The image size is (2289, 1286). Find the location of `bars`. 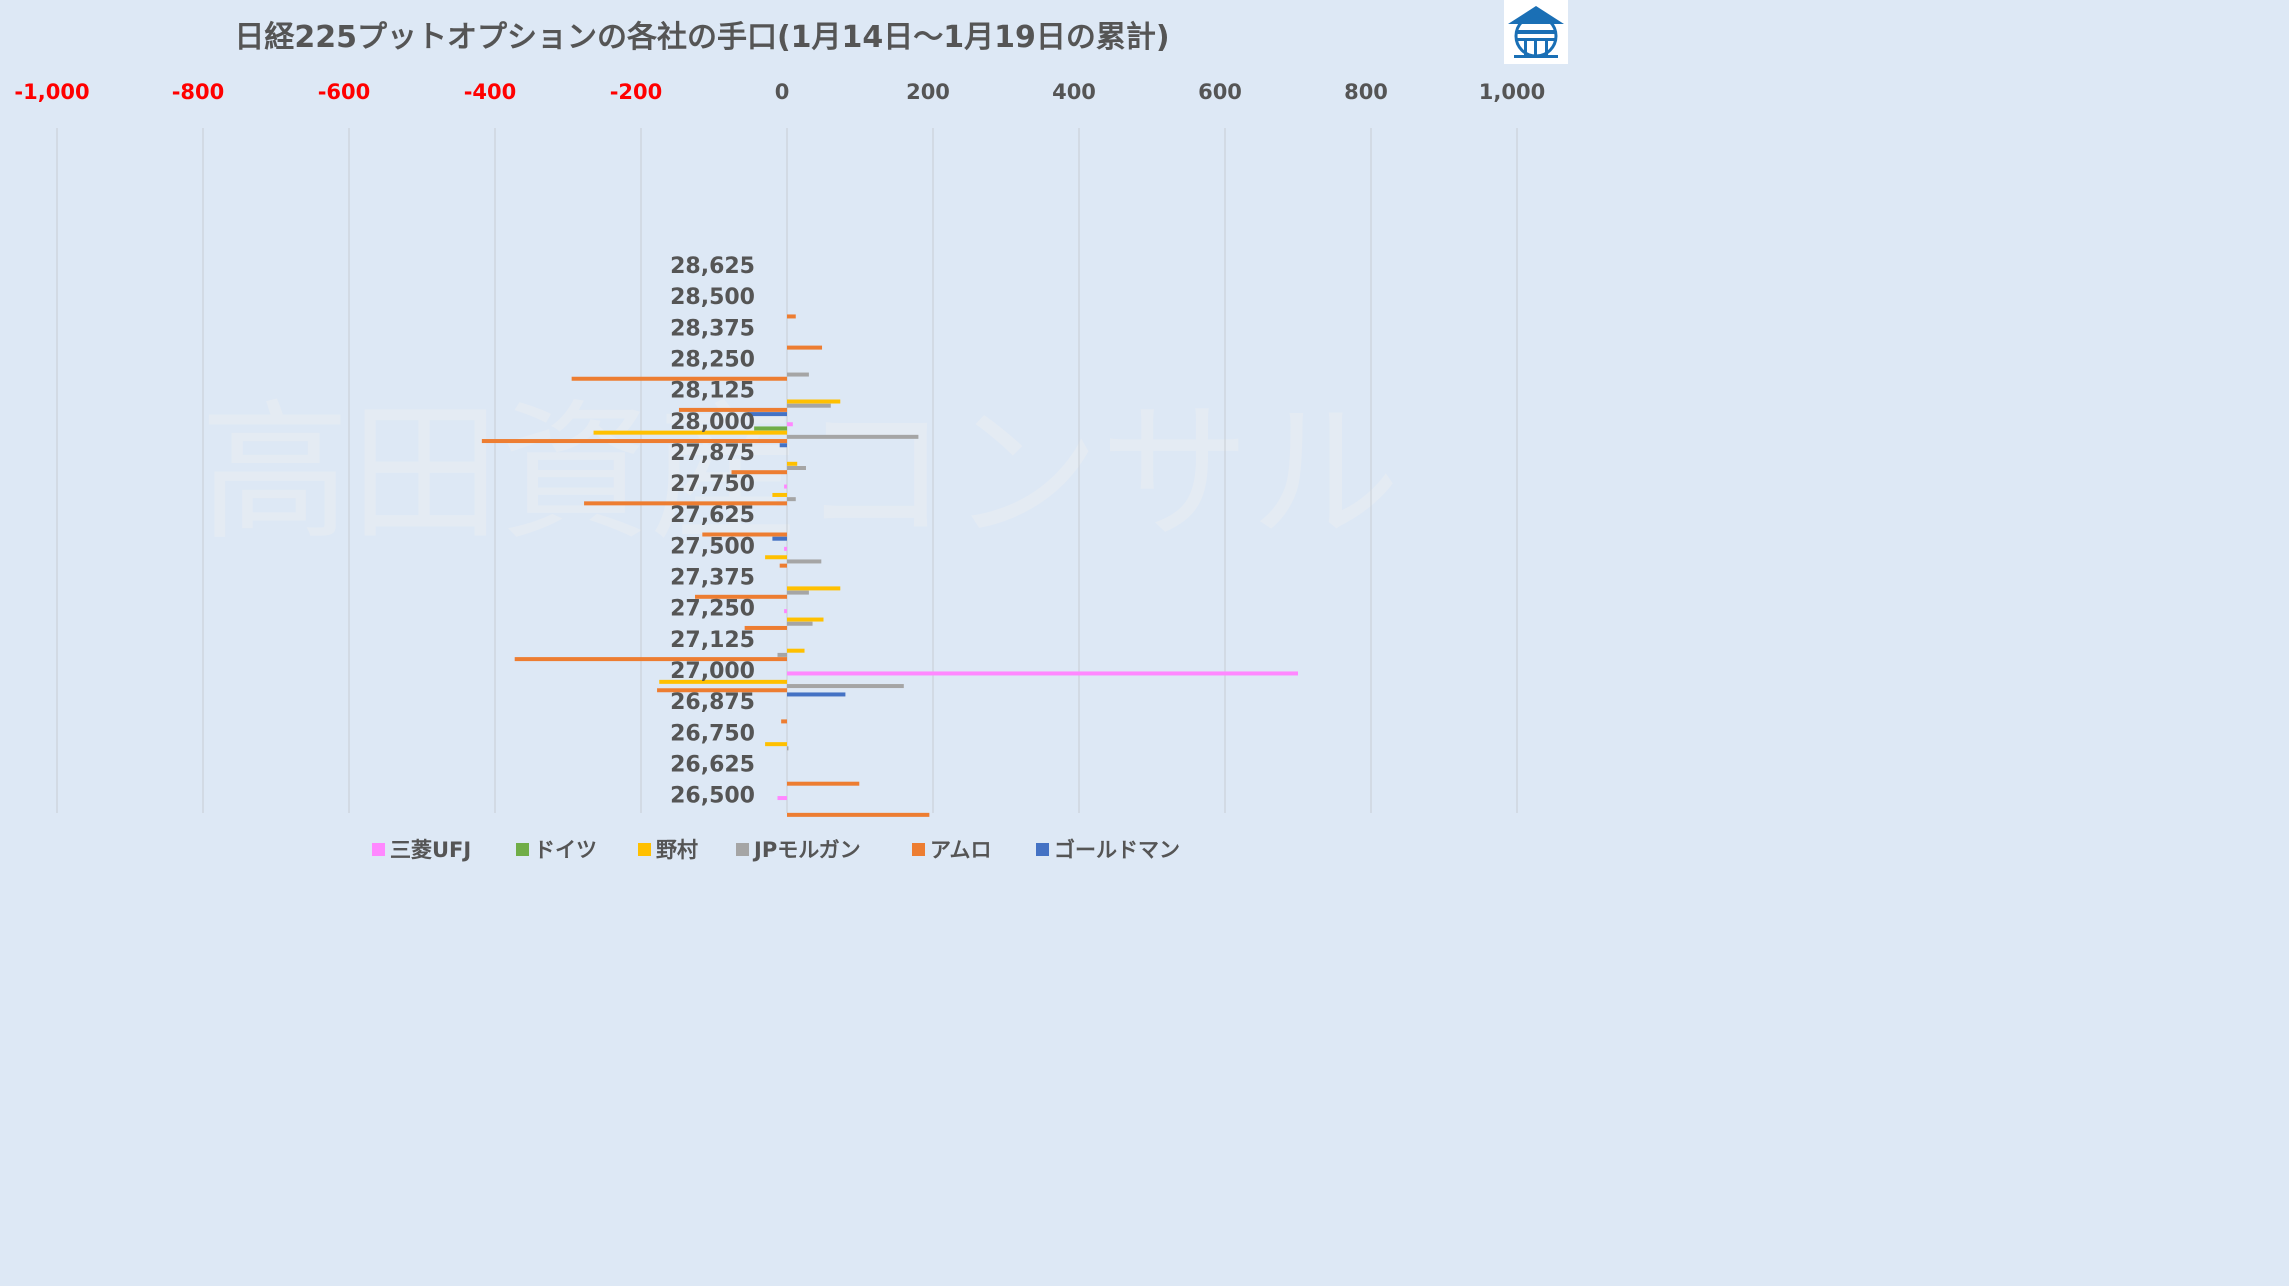

bars is located at coordinates (889, 565).